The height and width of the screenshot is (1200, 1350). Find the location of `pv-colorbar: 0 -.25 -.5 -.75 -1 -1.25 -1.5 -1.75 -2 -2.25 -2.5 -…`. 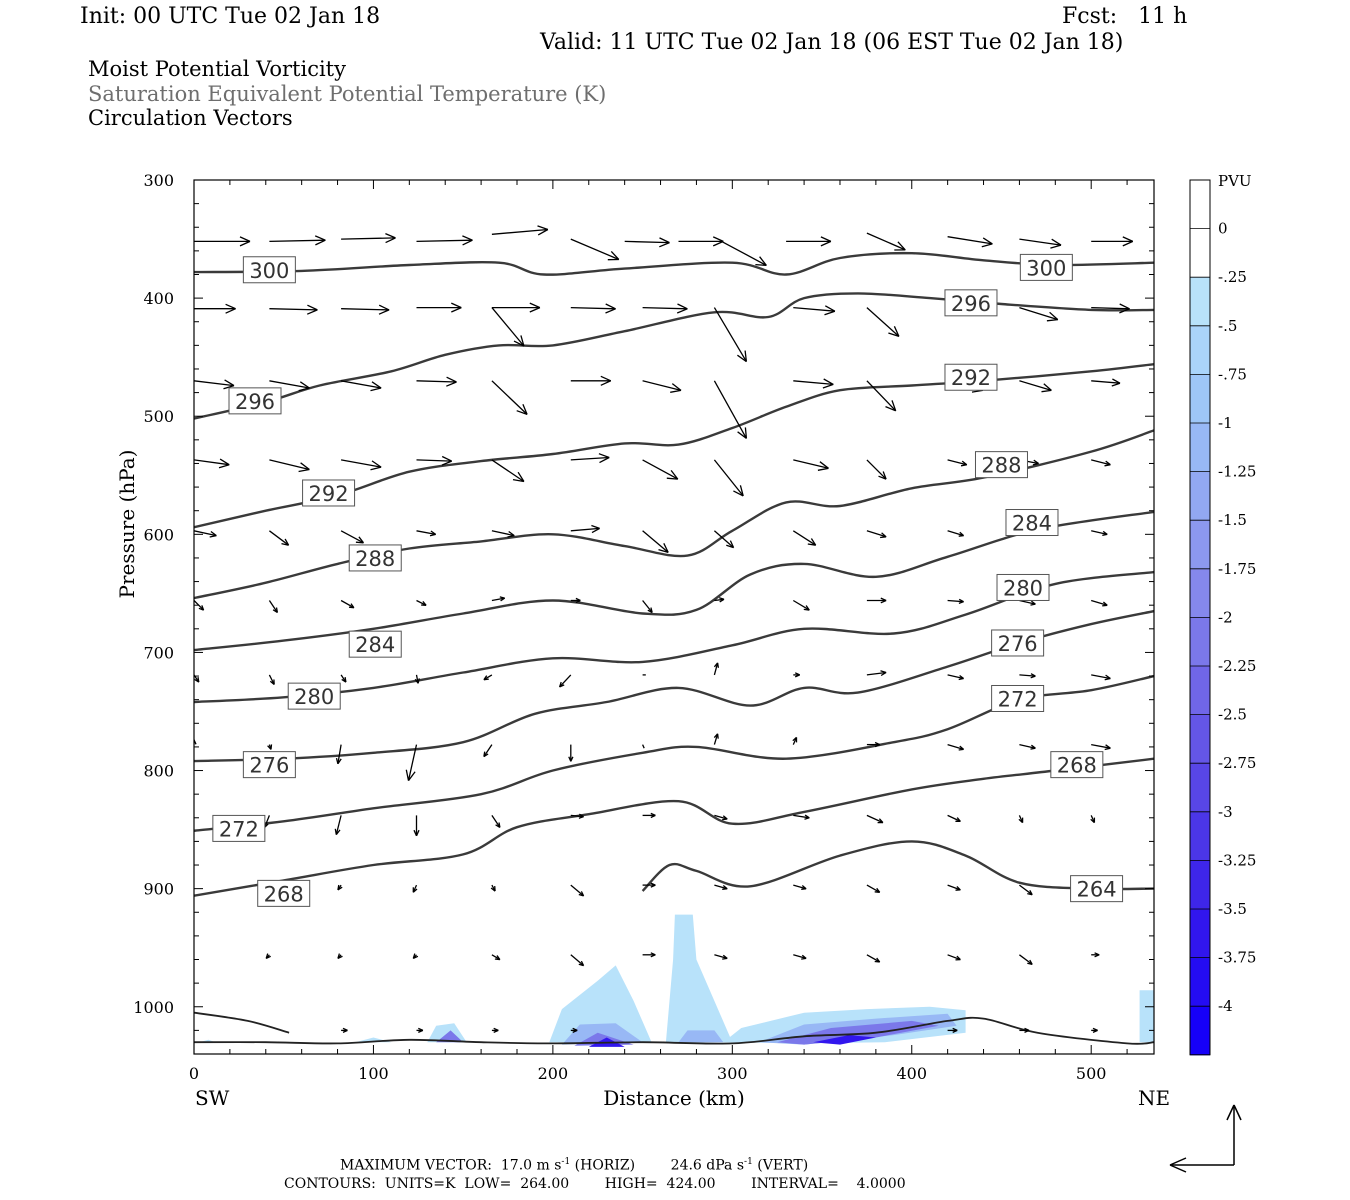

pv-colorbar: 0 -.25 -.5 -.75 -1 -1.25 -1.5 -1.75 -2 -2.25 -2.5 -… is located at coordinates (1222, 617).